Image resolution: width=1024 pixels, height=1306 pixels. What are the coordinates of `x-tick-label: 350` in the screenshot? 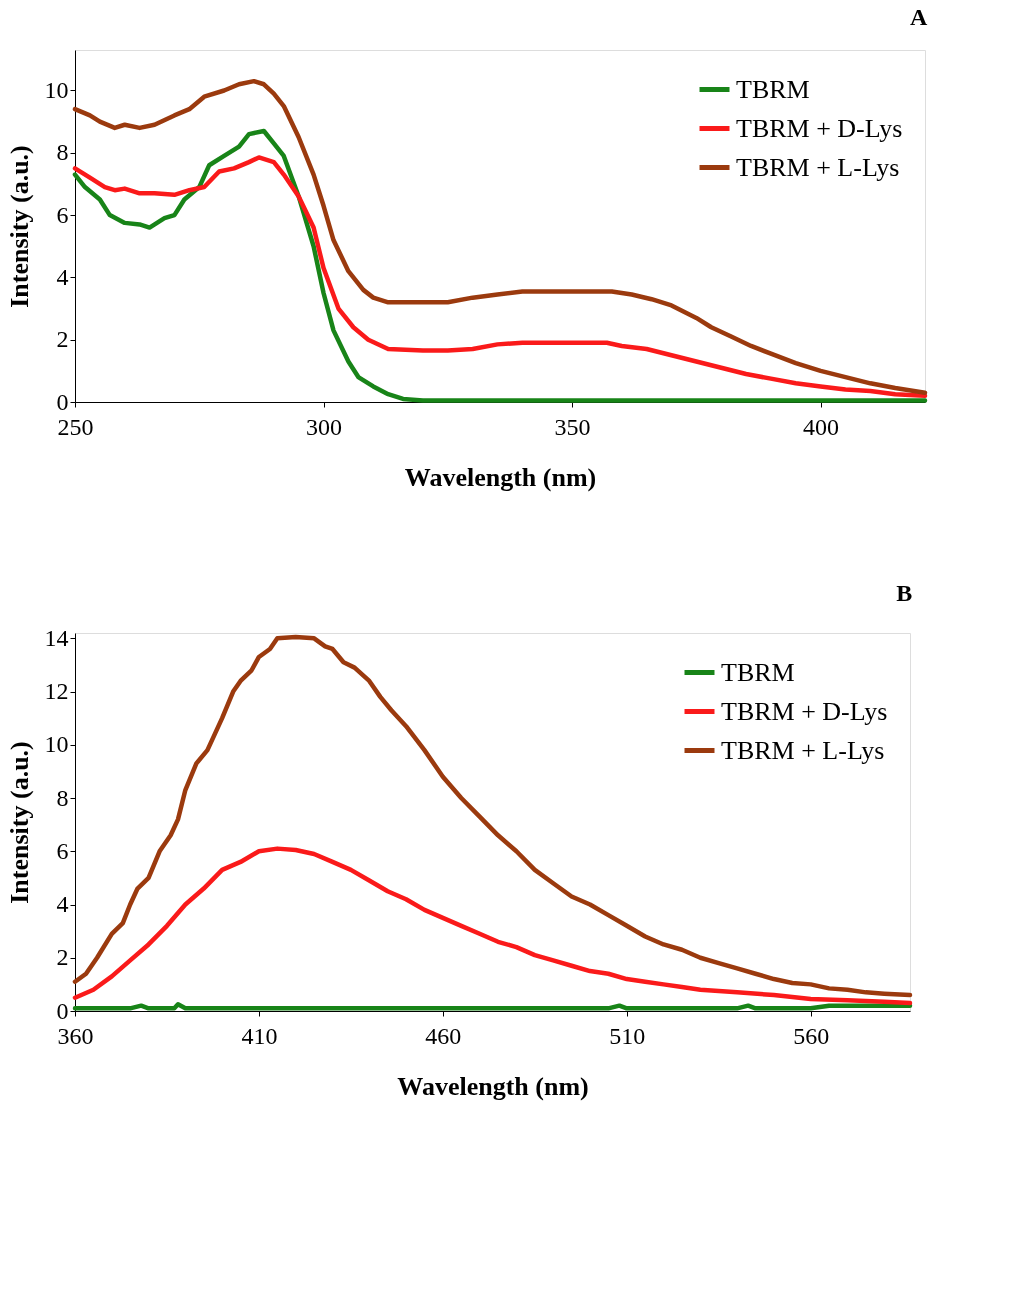 It's located at (572, 426).